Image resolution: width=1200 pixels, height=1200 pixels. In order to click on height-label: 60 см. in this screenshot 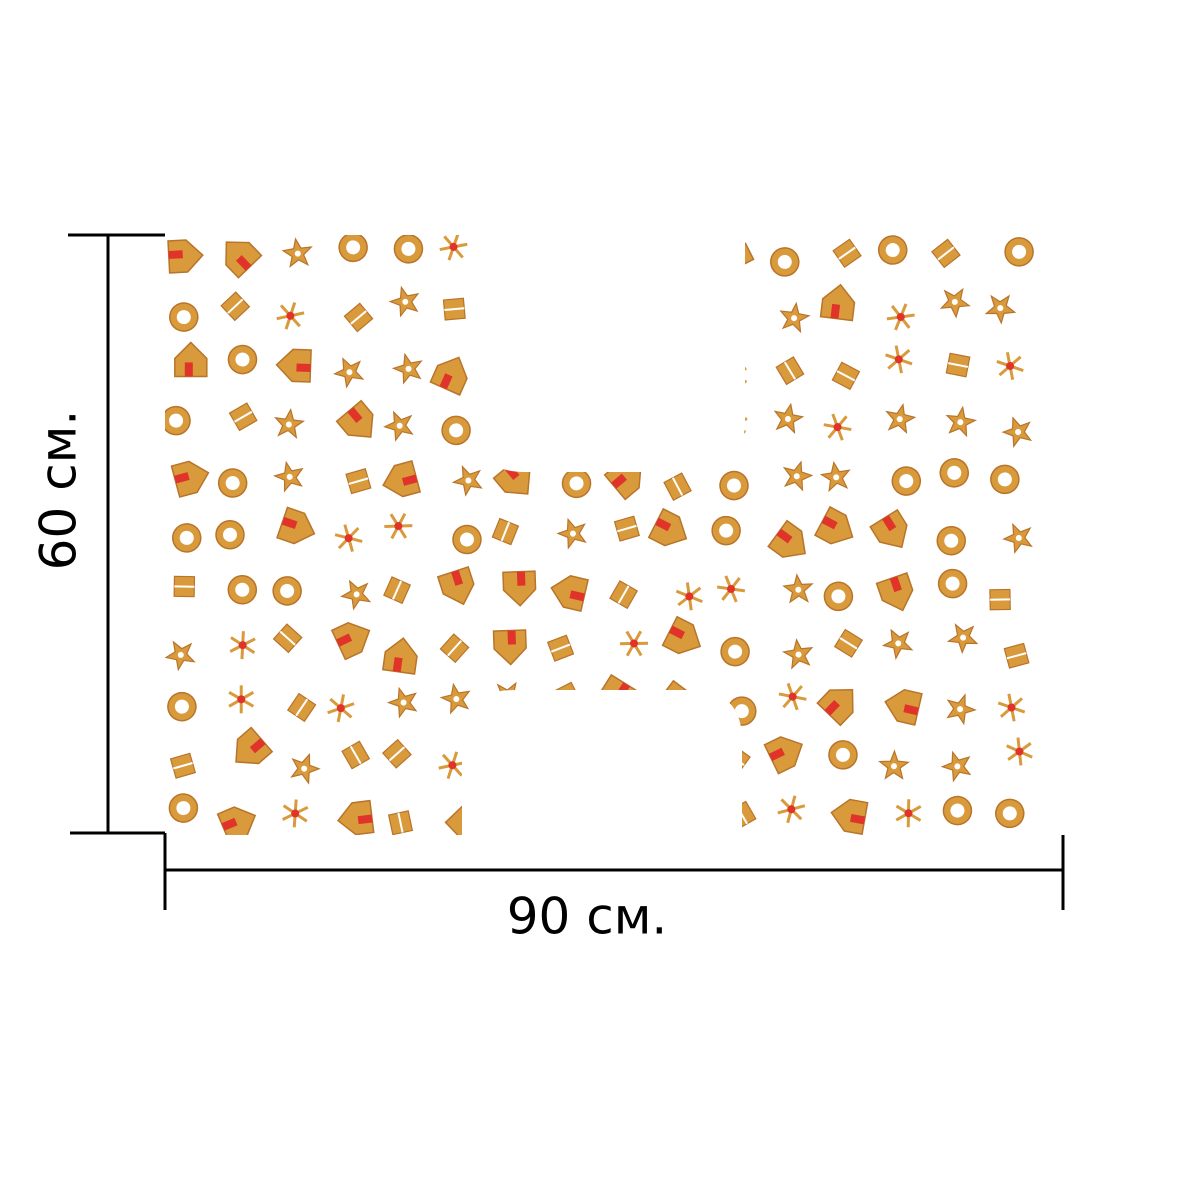, I will do `click(59, 490)`.